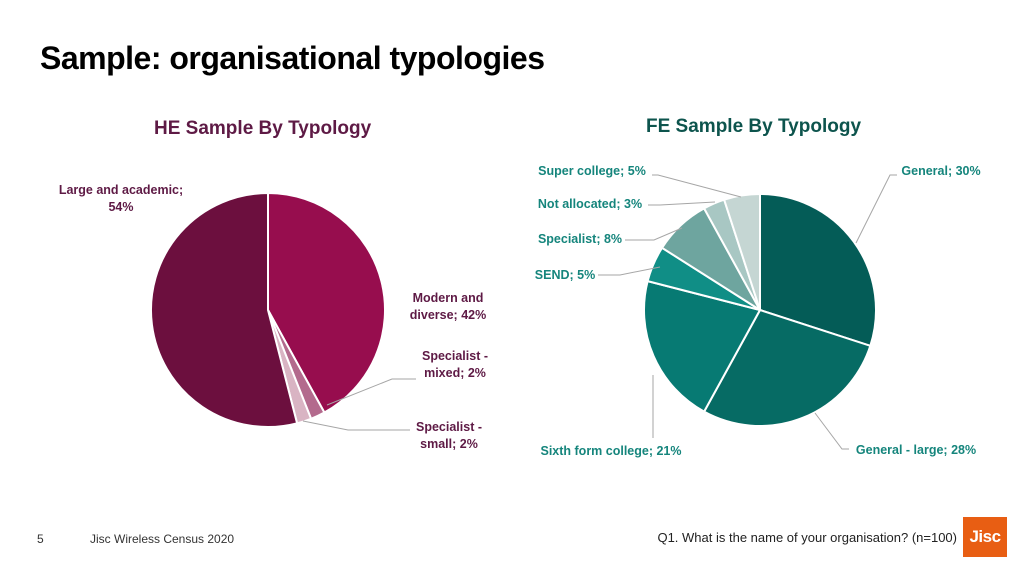 Image resolution: width=1024 pixels, height=576 pixels. Describe the element at coordinates (40, 539) in the screenshot. I see `page-number: 5` at that location.